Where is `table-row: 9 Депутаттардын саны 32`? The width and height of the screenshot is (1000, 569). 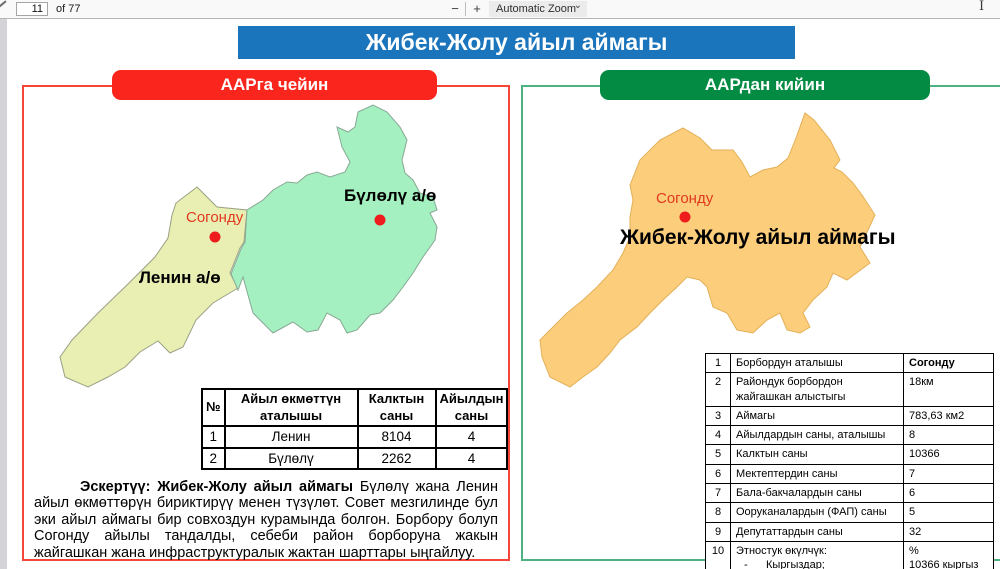 table-row: 9 Депутаттардын саны 32 is located at coordinates (849, 531).